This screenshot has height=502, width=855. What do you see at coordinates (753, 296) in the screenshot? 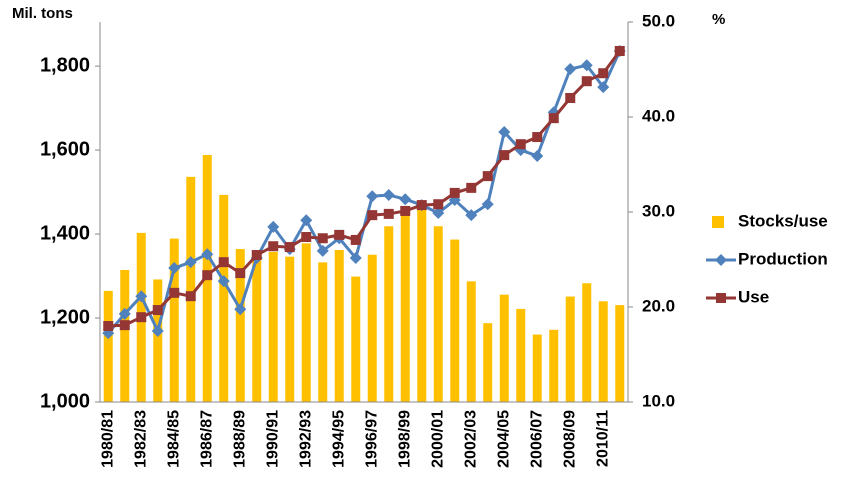
I see `legend-label: Use` at bounding box center [753, 296].